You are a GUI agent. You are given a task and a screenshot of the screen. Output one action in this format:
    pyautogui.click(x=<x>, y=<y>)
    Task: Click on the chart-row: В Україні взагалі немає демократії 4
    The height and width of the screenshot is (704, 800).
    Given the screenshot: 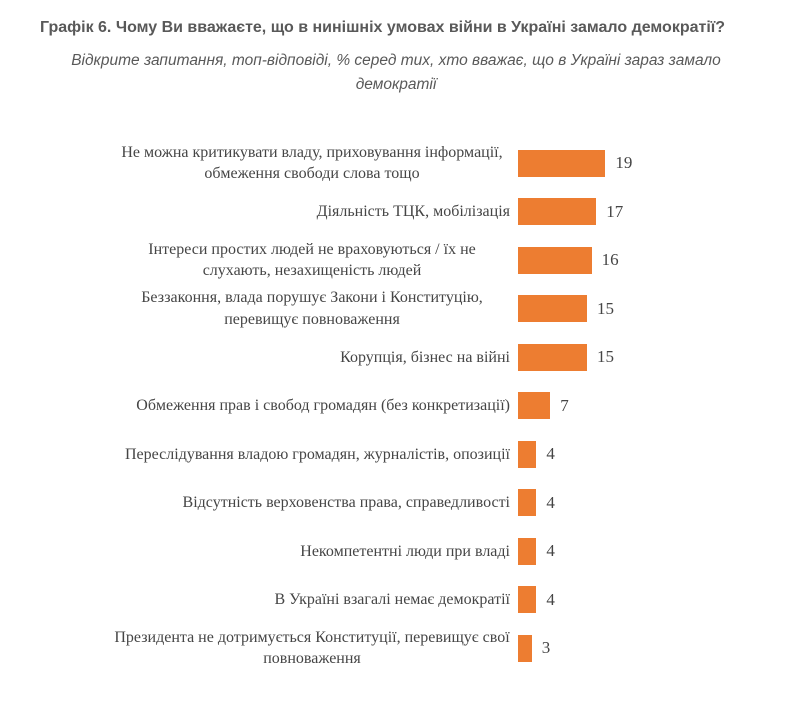 What is the action you would take?
    pyautogui.click(x=401, y=599)
    